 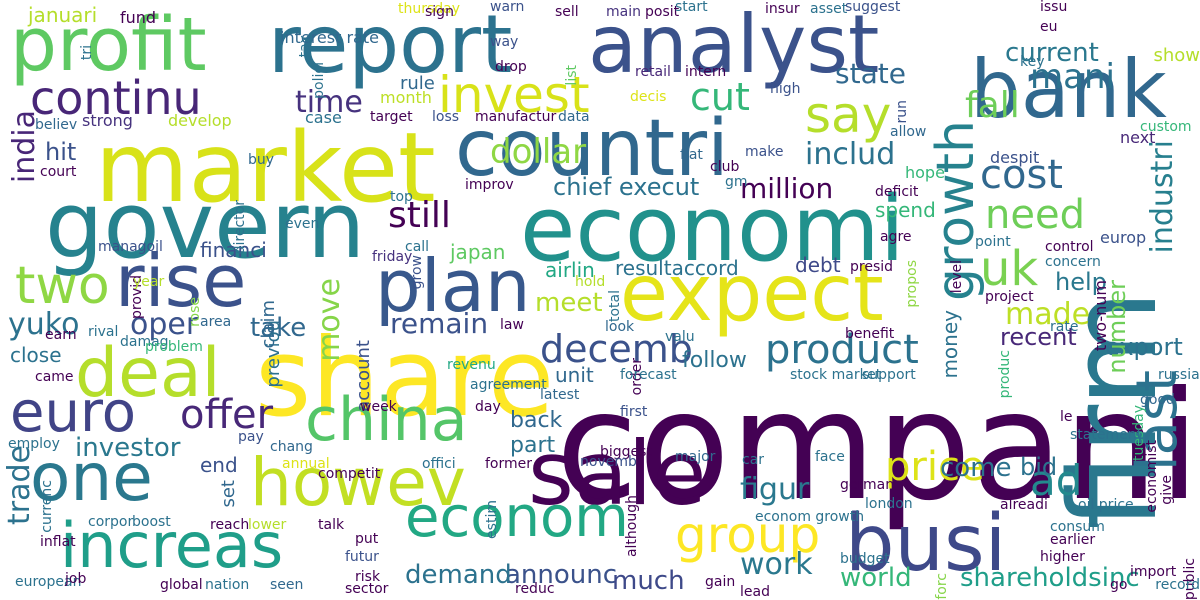 I want to click on word-profit: profit, so click(x=108, y=45).